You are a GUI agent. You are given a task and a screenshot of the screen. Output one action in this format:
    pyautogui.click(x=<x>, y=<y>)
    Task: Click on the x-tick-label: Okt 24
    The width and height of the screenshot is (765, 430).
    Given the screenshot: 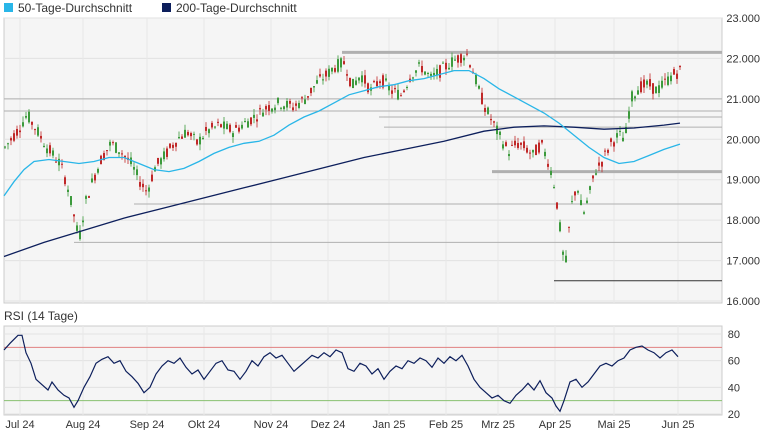 What is the action you would take?
    pyautogui.click(x=204, y=424)
    